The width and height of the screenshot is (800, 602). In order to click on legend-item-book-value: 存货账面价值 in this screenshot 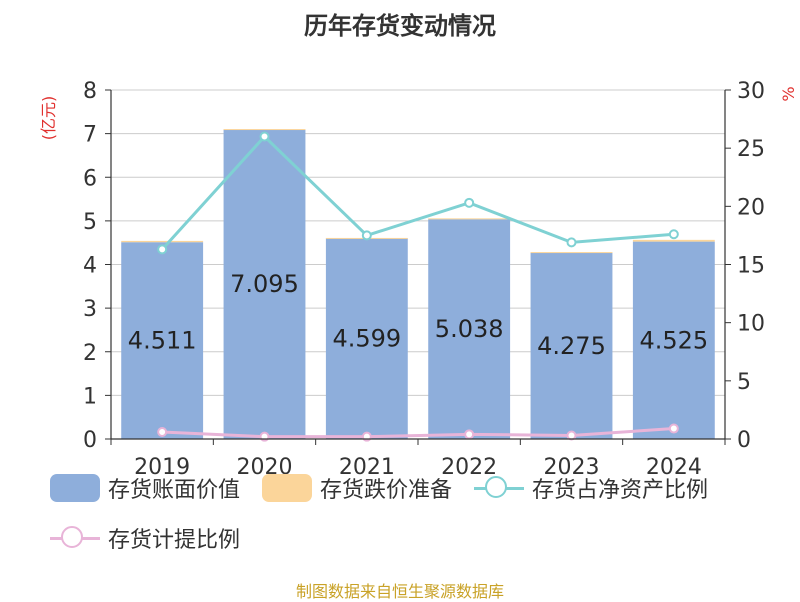, I will do `click(145, 488)`.